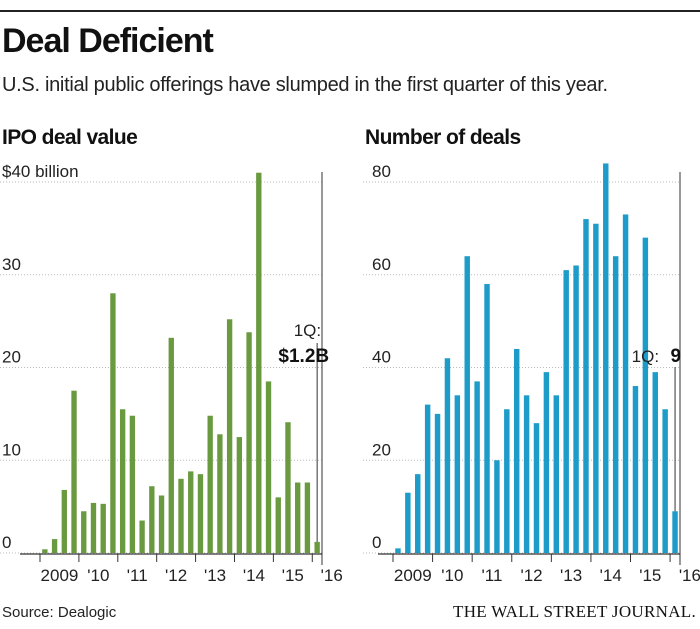 This screenshot has width=700, height=629. I want to click on value-x-tick-label: '16, so click(332, 575).